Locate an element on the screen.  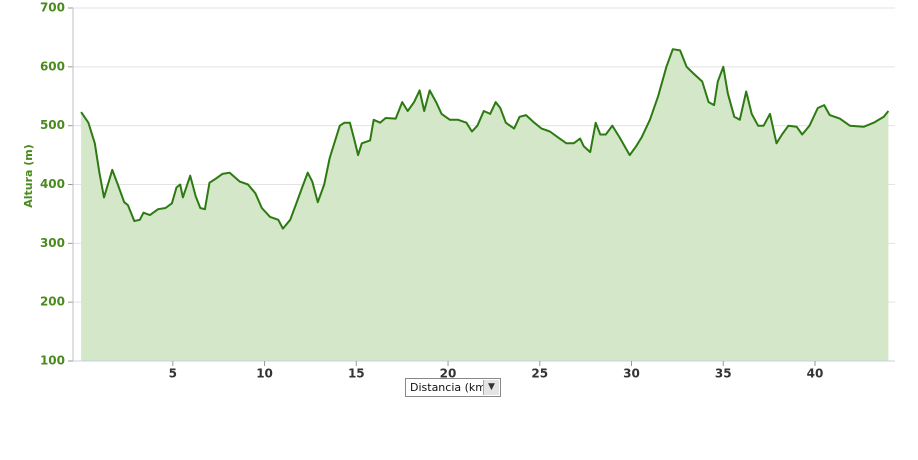
dropdown-label: Distancia (km) is located at coordinates (450, 387).